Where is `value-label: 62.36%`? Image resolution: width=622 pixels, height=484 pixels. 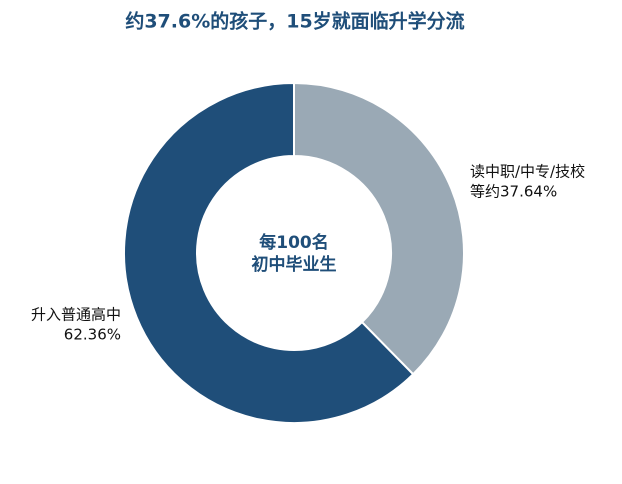 value-label: 62.36% is located at coordinates (92, 335).